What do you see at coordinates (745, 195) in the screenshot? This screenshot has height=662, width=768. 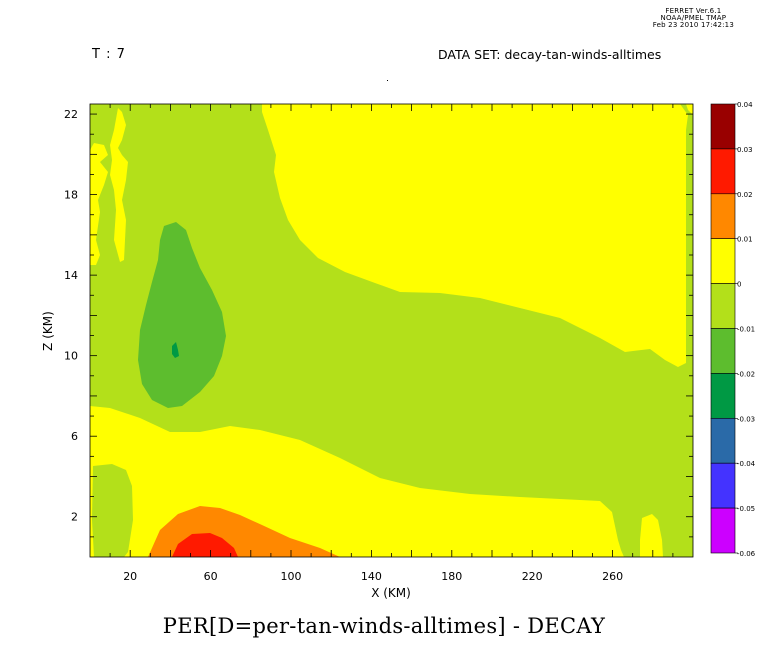 I see `colorbar-label-2: 0.02` at bounding box center [745, 195].